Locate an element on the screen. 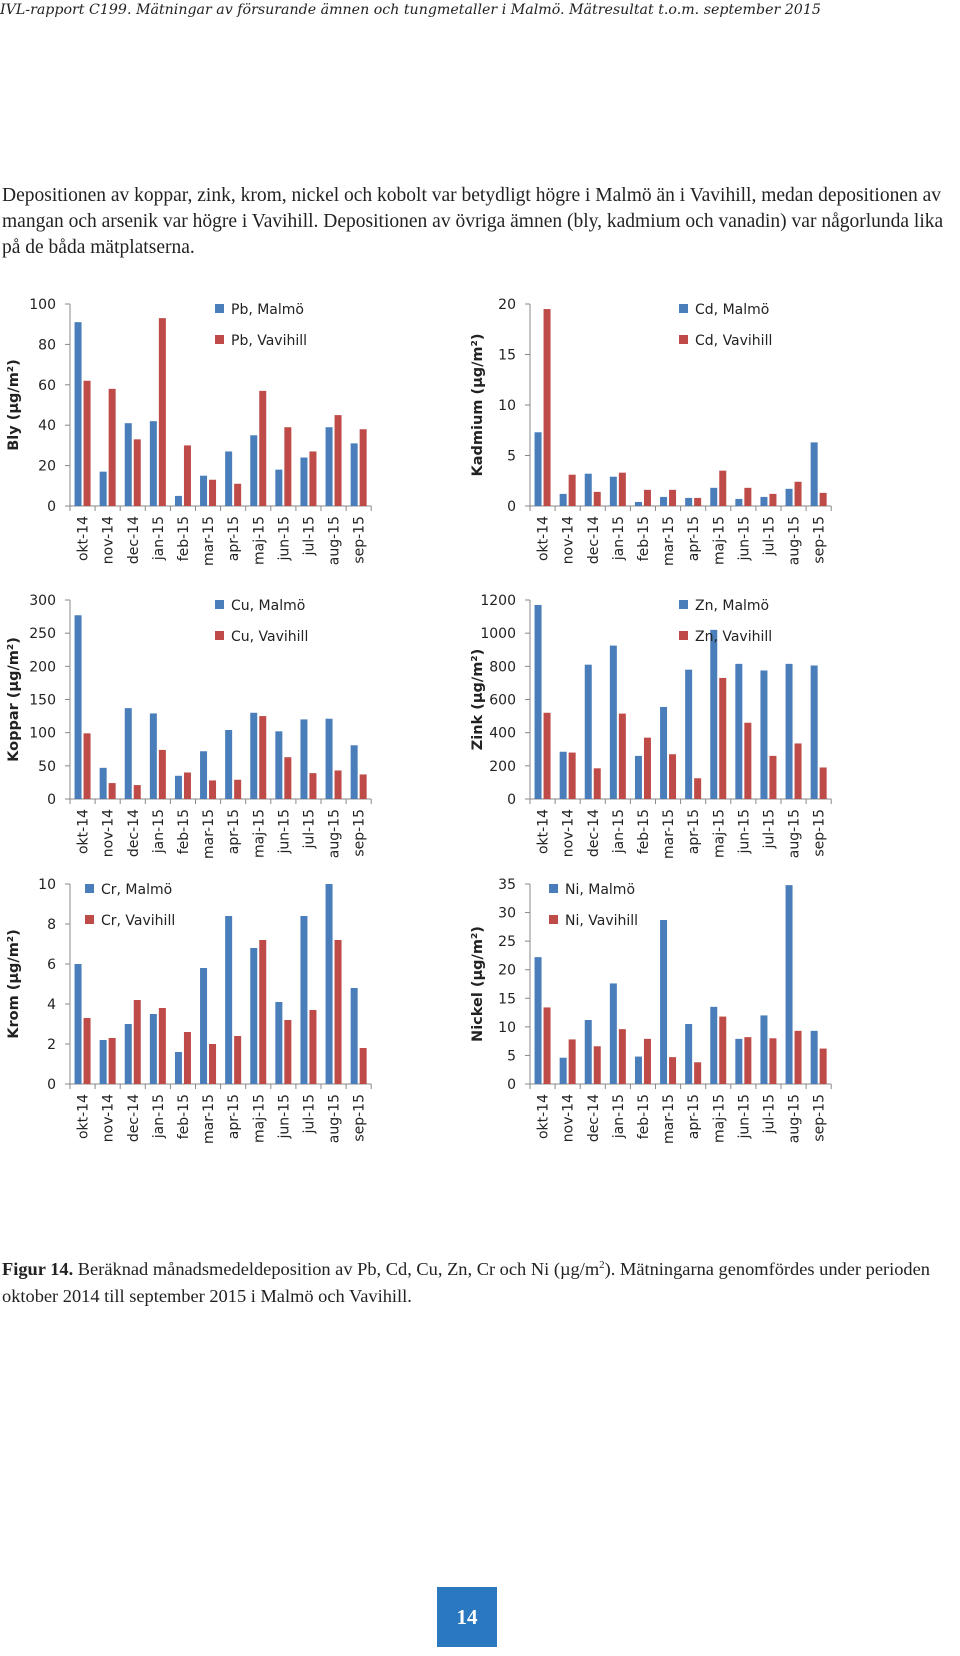 This screenshot has height=1656, width=960. legend-label: Zn, Malmö is located at coordinates (732, 606).